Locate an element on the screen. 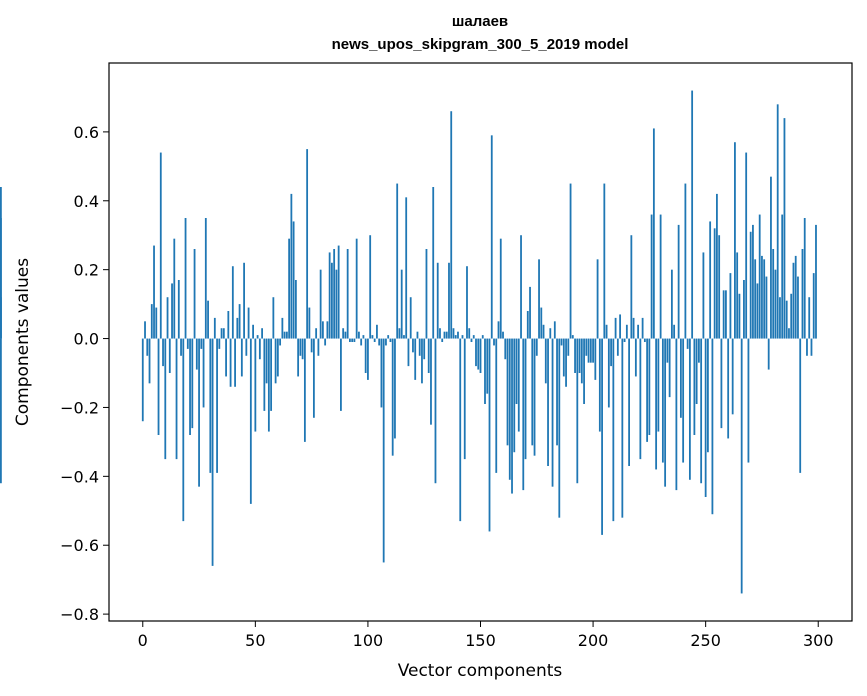 The width and height of the screenshot is (867, 696). x-tick-label-300: 300 is located at coordinates (818, 640).